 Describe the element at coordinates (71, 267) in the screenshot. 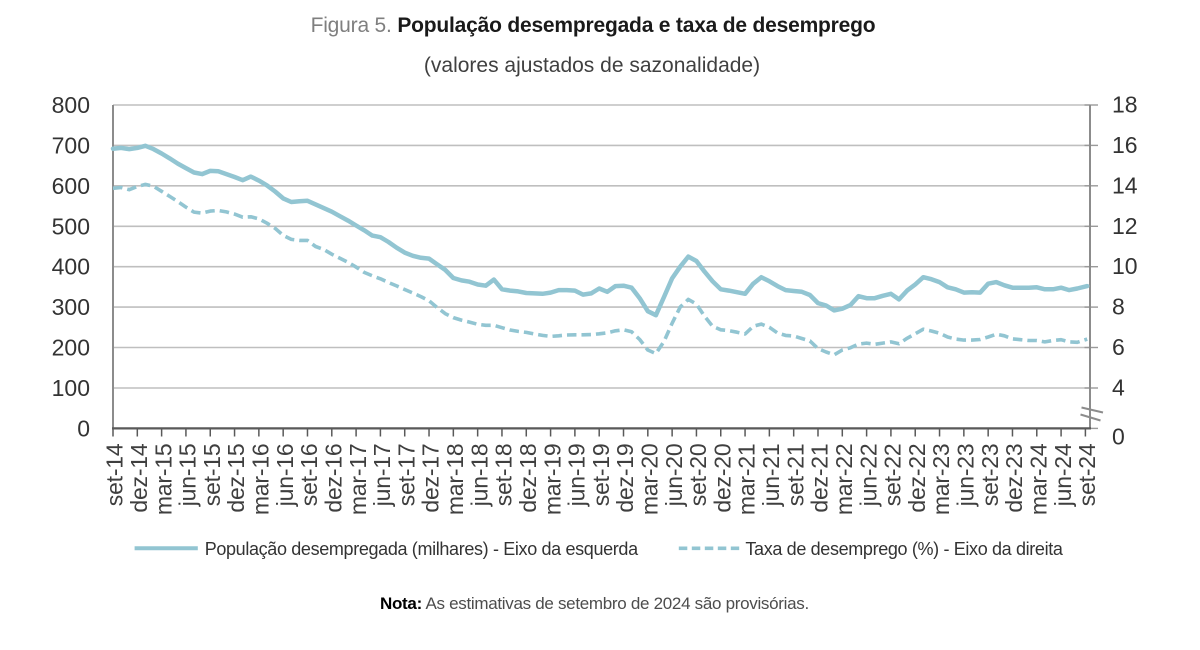

I see `svg-text: 400` at that location.